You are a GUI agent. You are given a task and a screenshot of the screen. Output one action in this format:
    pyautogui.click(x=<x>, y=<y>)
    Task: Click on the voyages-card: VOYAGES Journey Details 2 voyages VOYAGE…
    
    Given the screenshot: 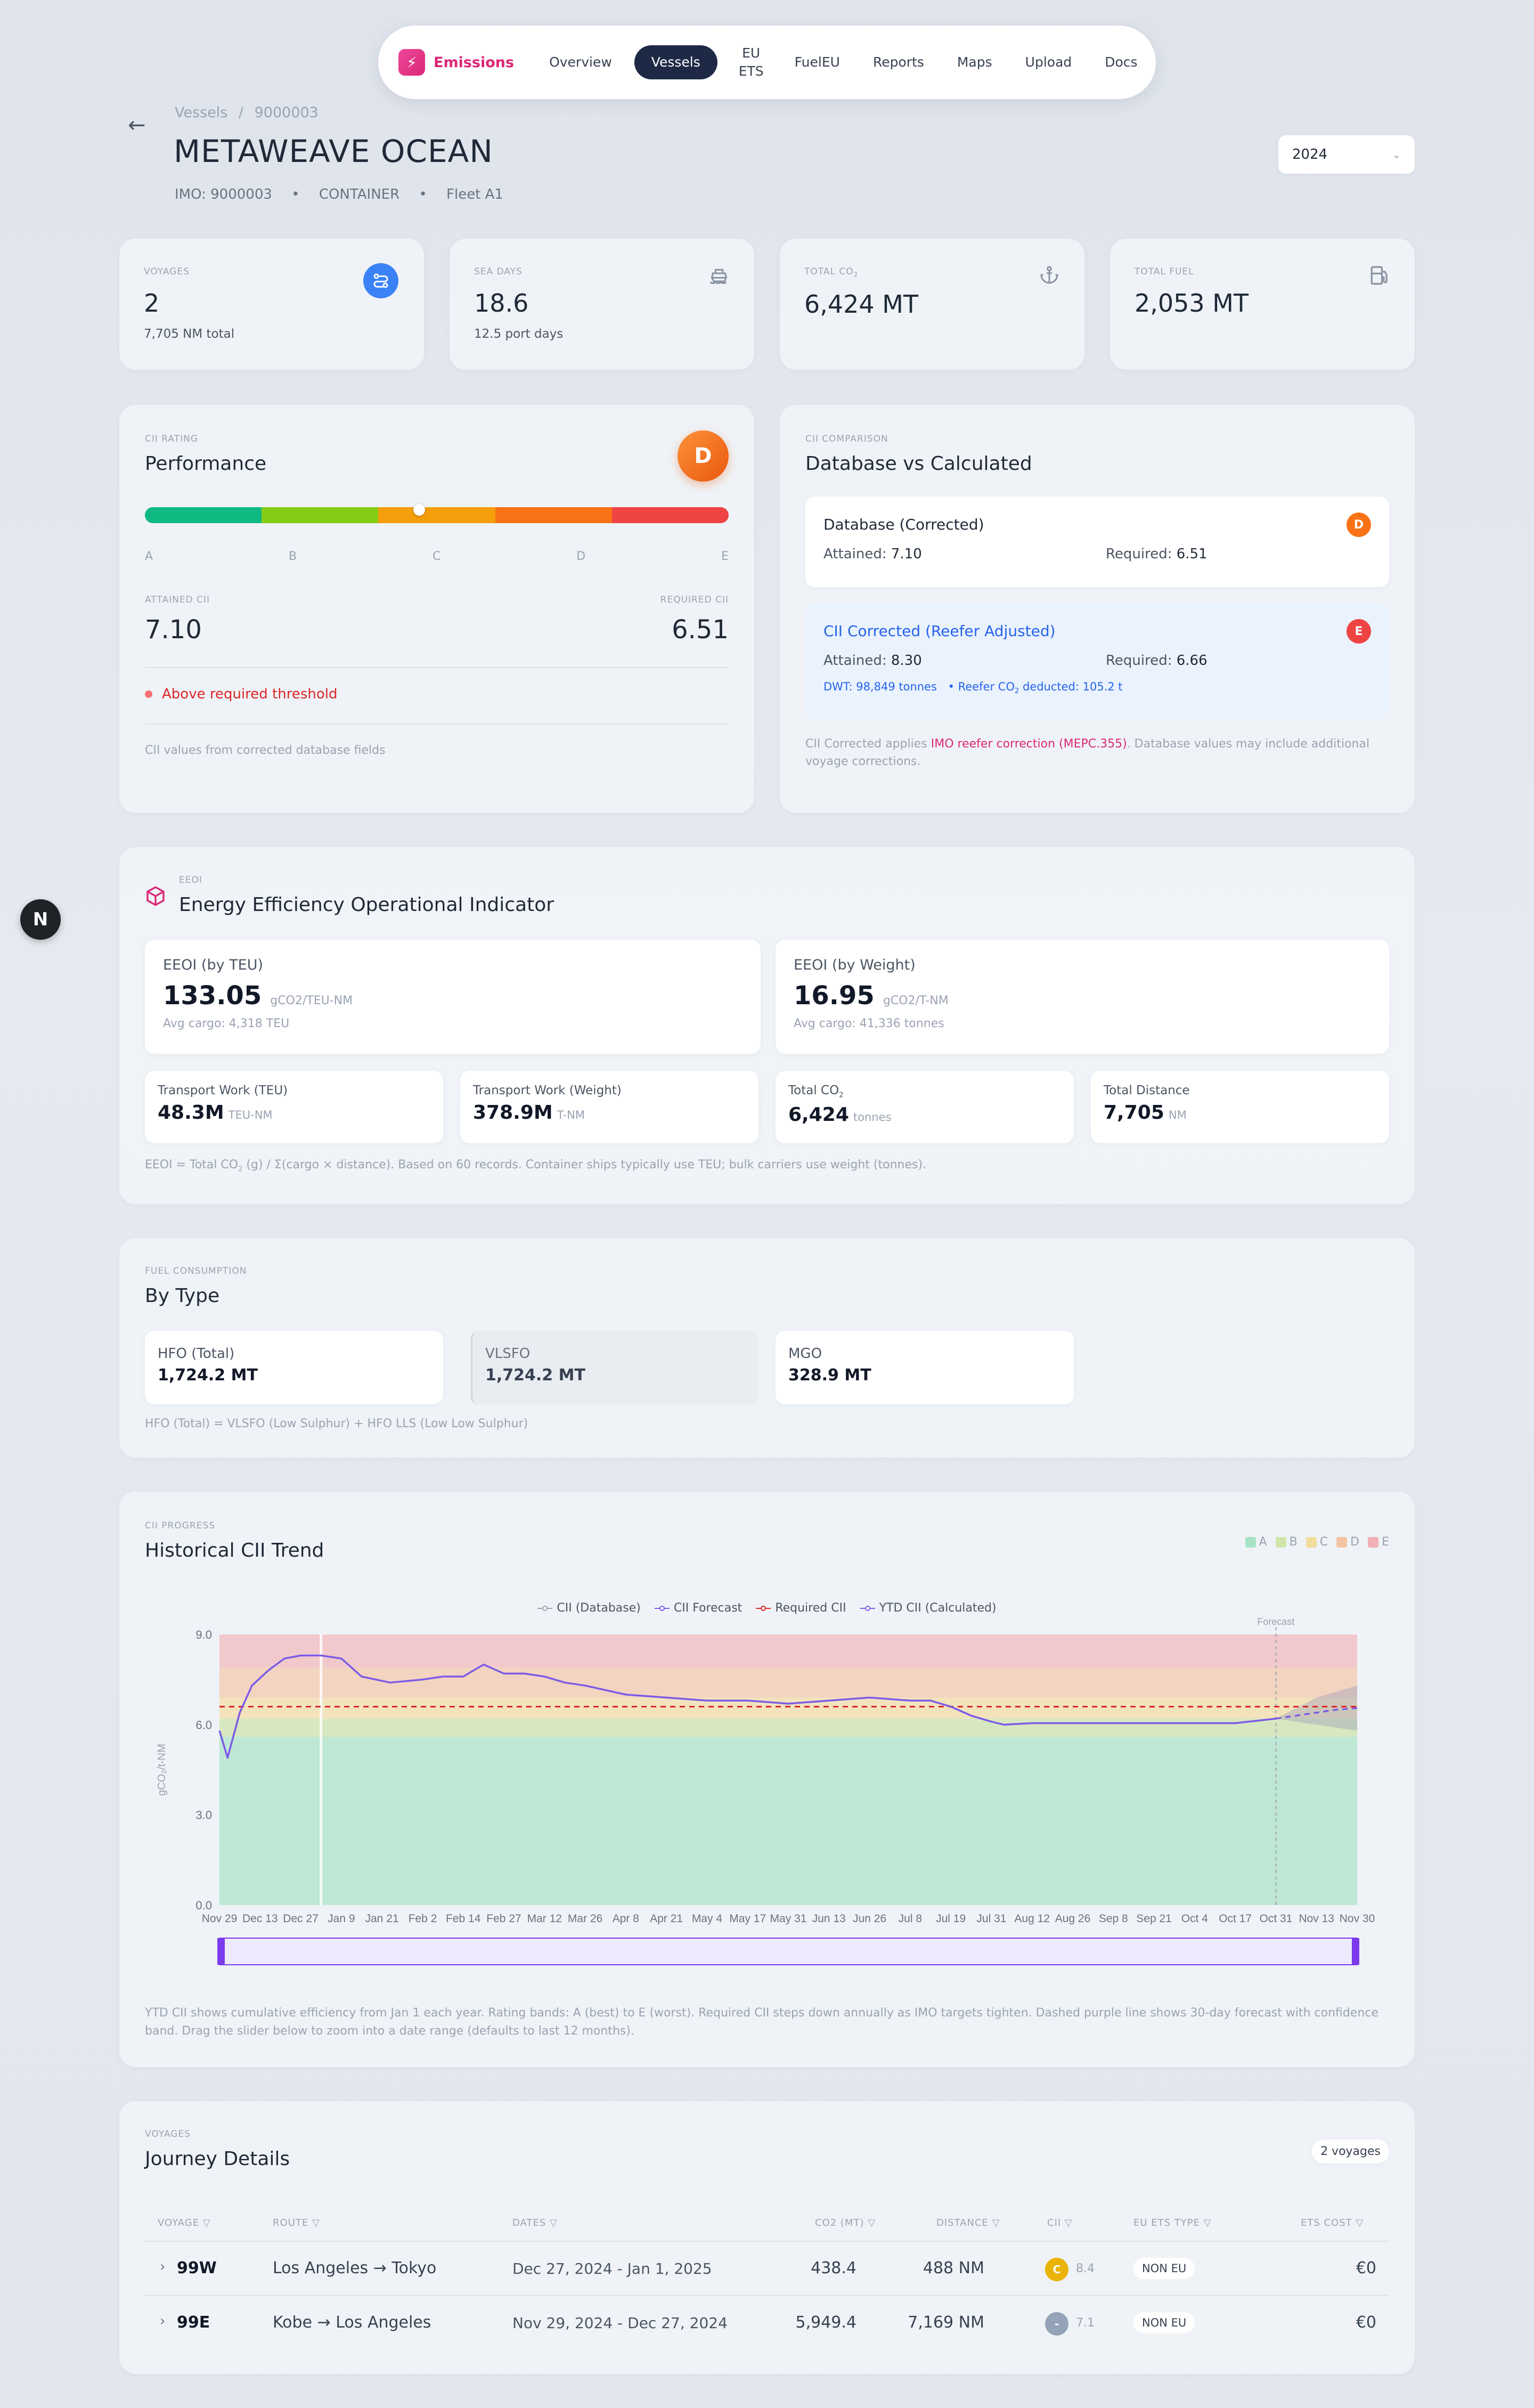 What is the action you would take?
    pyautogui.click(x=767, y=2237)
    